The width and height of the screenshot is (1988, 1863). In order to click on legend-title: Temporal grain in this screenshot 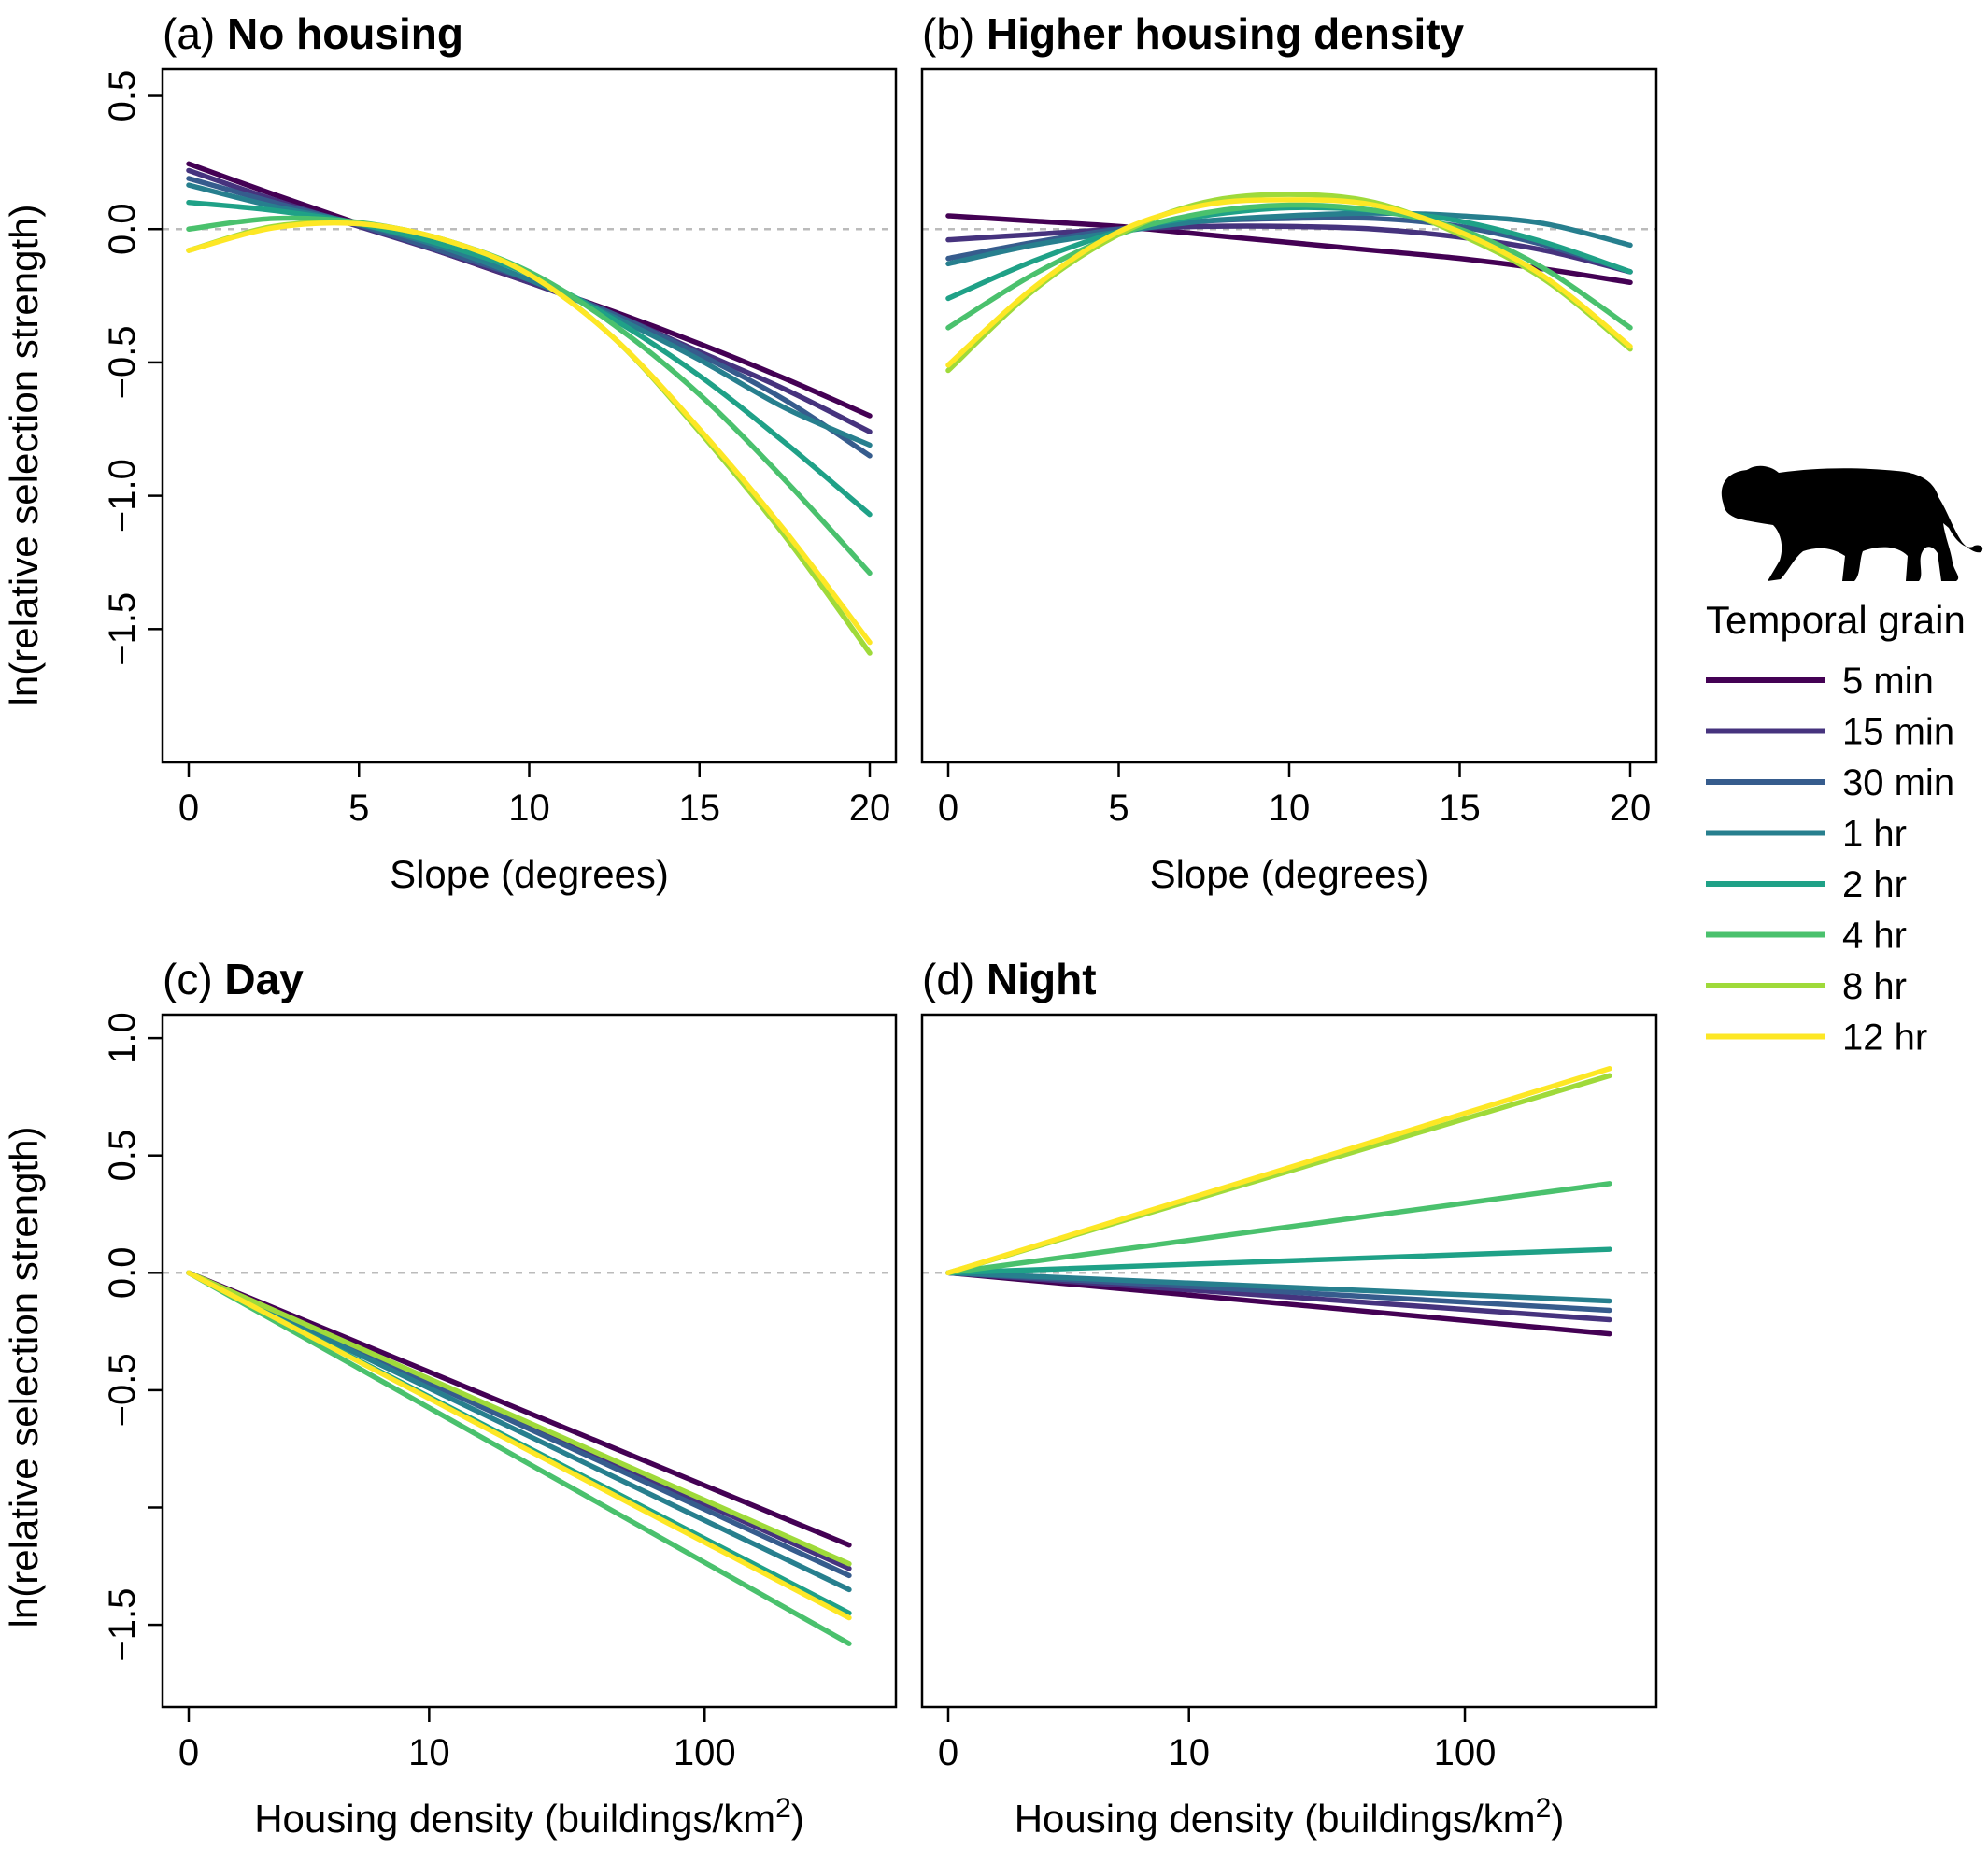, I will do `click(1836, 620)`.